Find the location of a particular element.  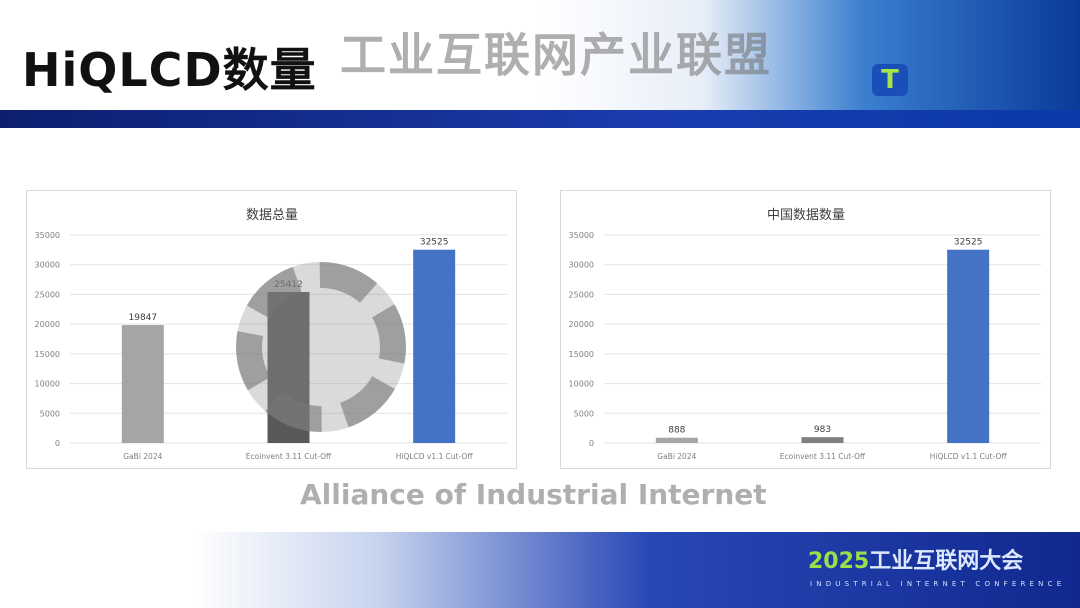

data-label: 19847 is located at coordinates (143, 318).